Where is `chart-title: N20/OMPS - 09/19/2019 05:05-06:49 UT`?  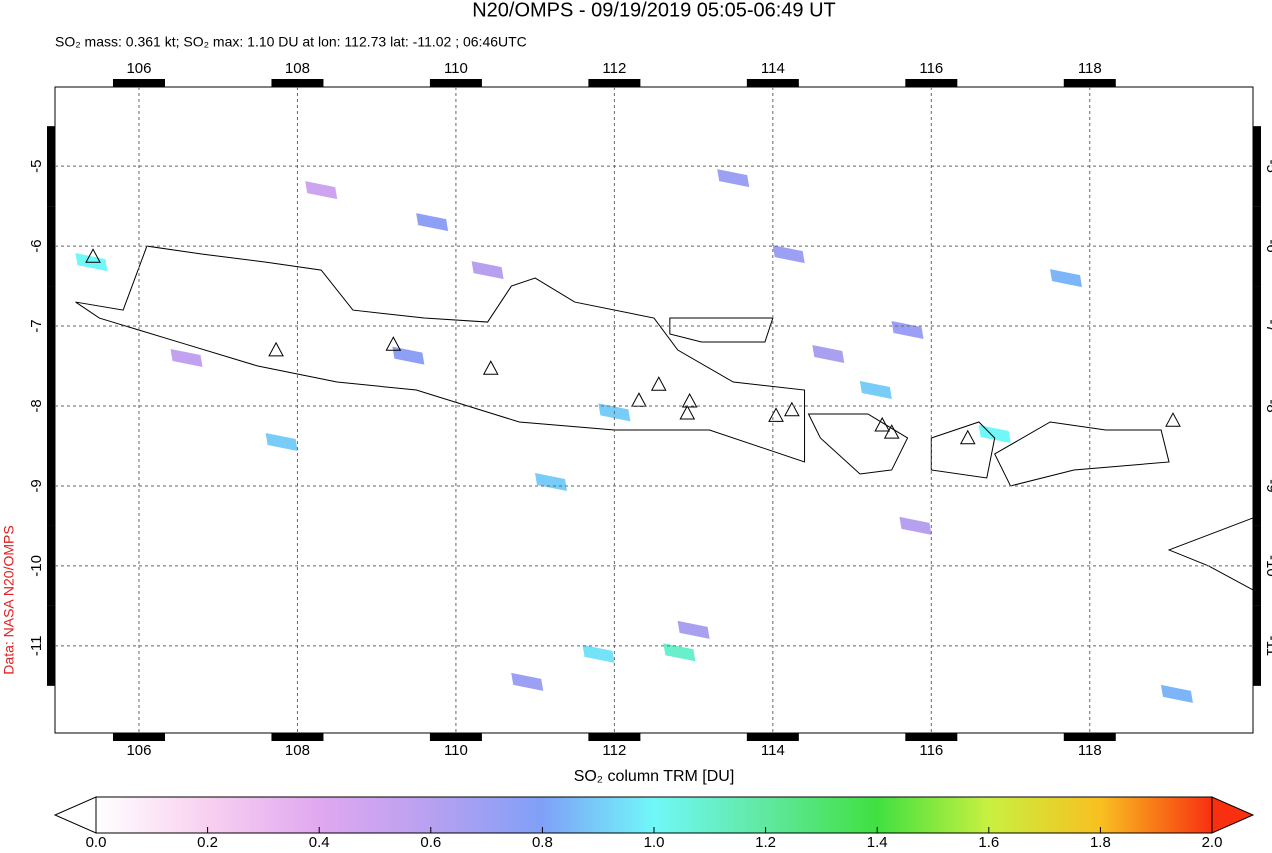
chart-title: N20/OMPS - 09/19/2019 05:05-06:49 UT is located at coordinates (654, 10).